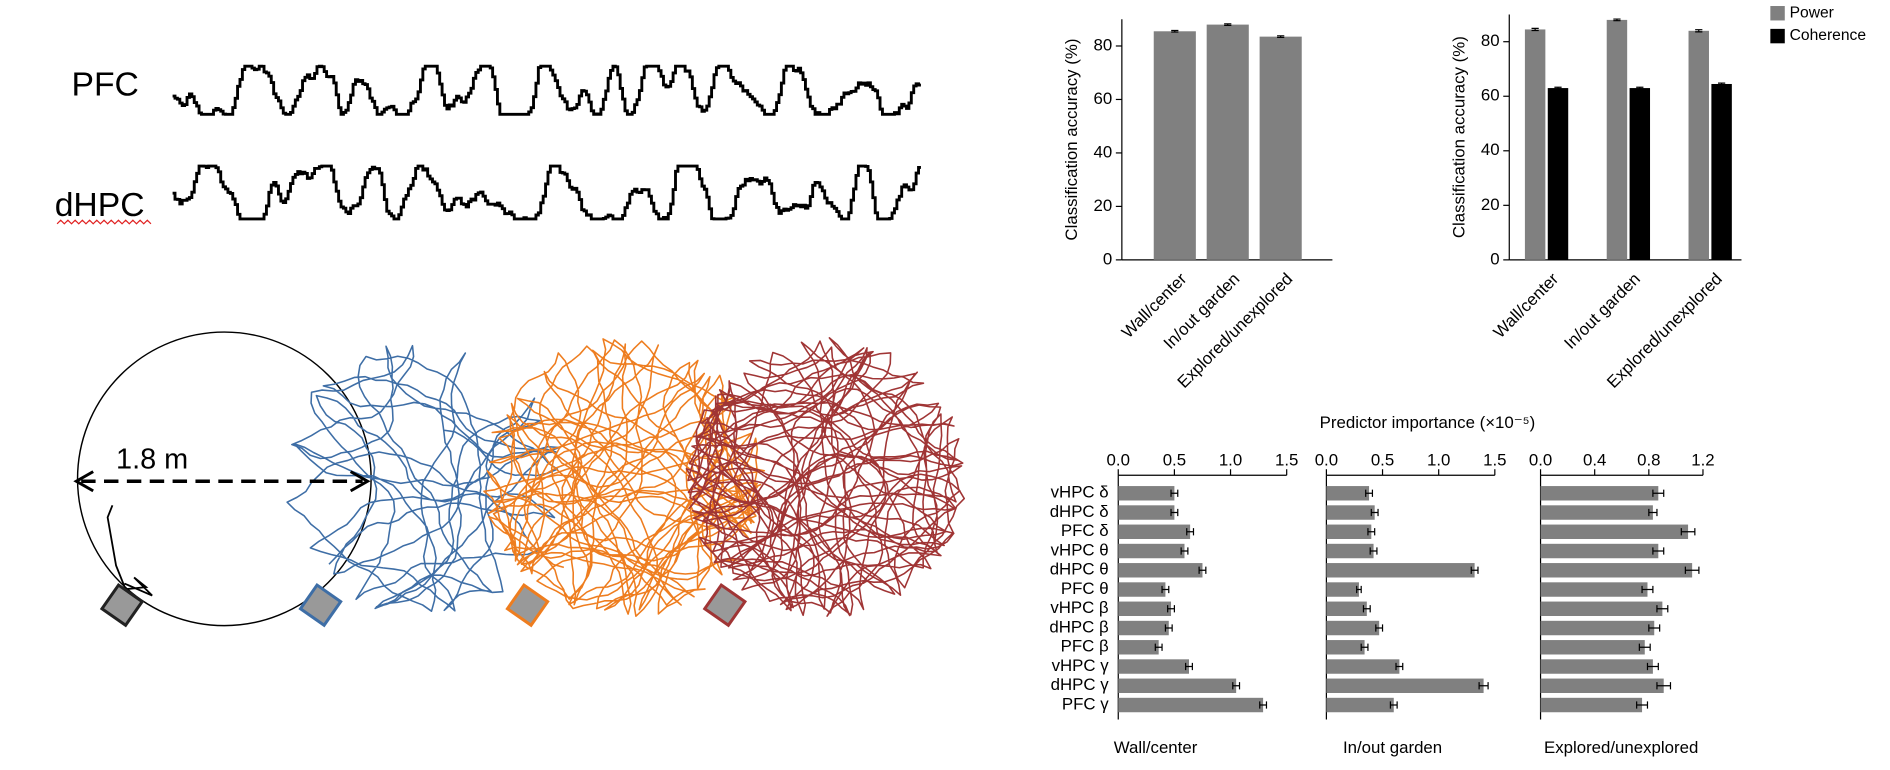 Image resolution: width=1890 pixels, height=770 pixels. Describe the element at coordinates (488, 144) in the screenshot. I see `recordings-panel: PFC dHPC` at that location.